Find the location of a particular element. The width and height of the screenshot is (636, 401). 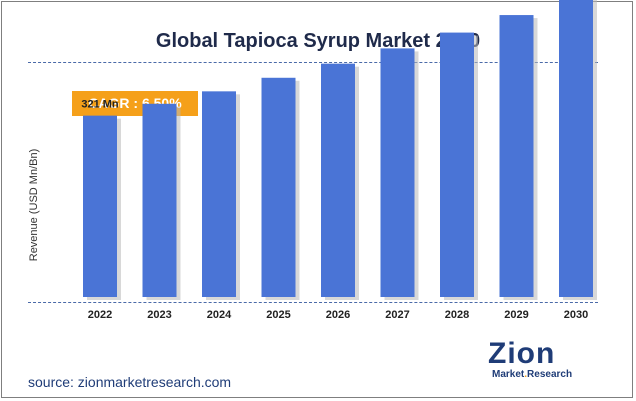

x-tick-label: 2026 is located at coordinates (338, 315).